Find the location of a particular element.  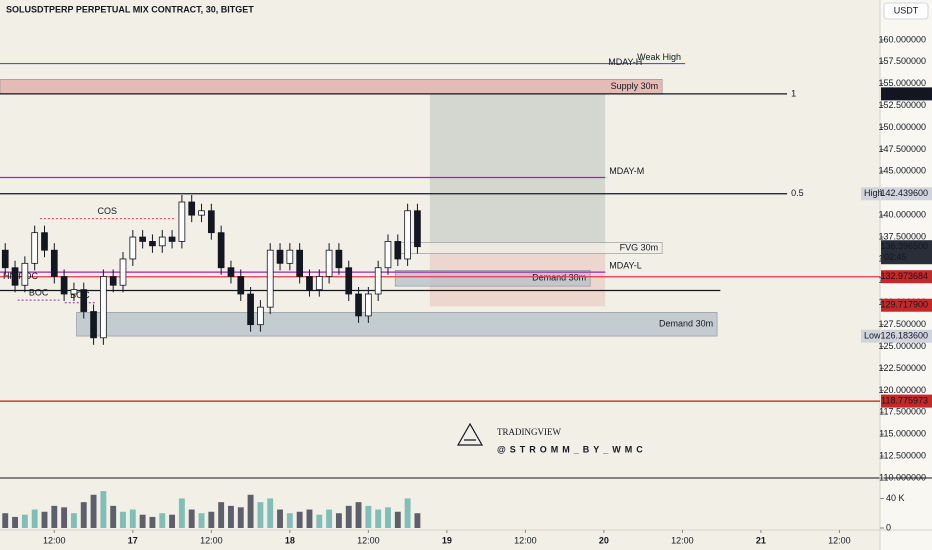

x-tick-label: 20 is located at coordinates (604, 540).